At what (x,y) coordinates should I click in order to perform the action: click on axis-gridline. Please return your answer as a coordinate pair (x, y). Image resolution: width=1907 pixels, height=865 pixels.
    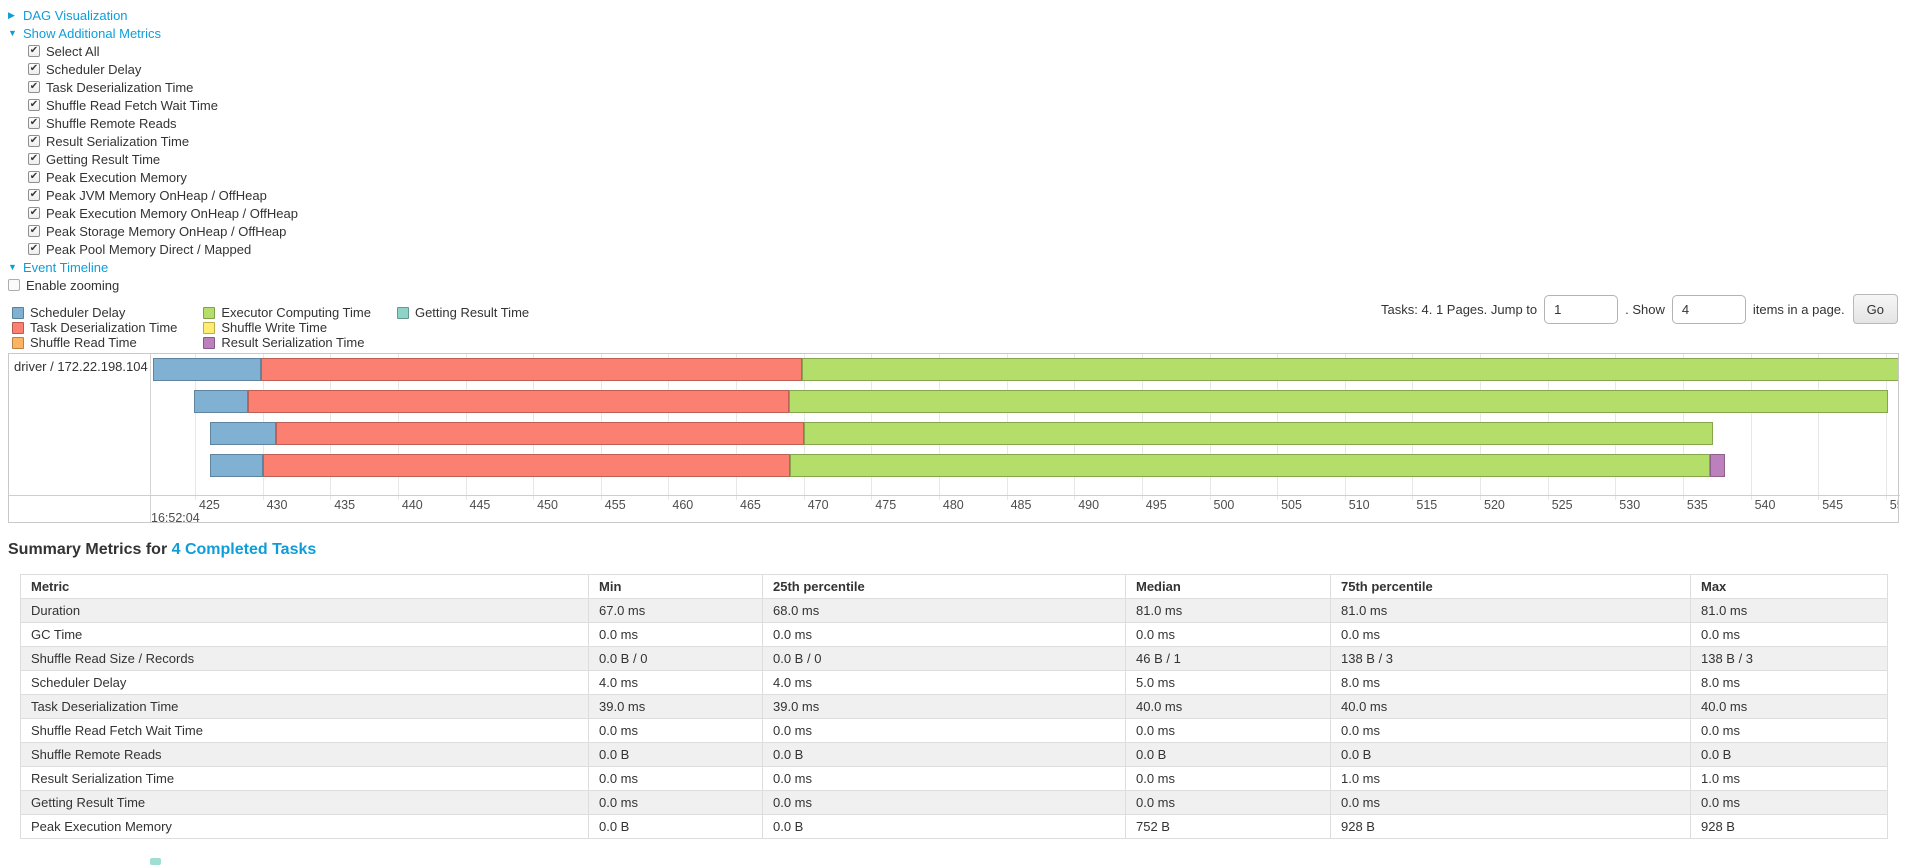
    Looking at the image, I should click on (195, 427).